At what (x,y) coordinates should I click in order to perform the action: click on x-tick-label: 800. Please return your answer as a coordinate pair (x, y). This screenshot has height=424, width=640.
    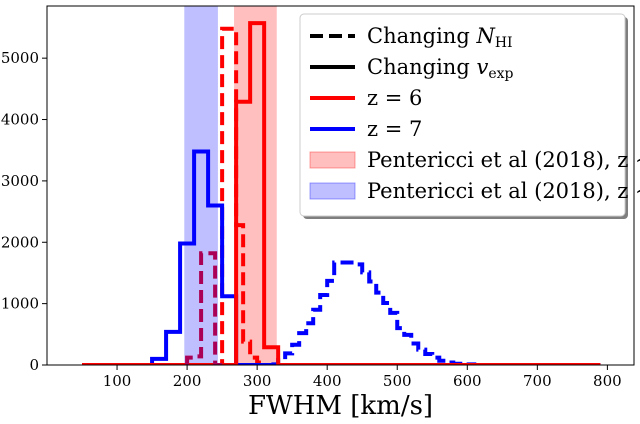
    Looking at the image, I should click on (607, 381).